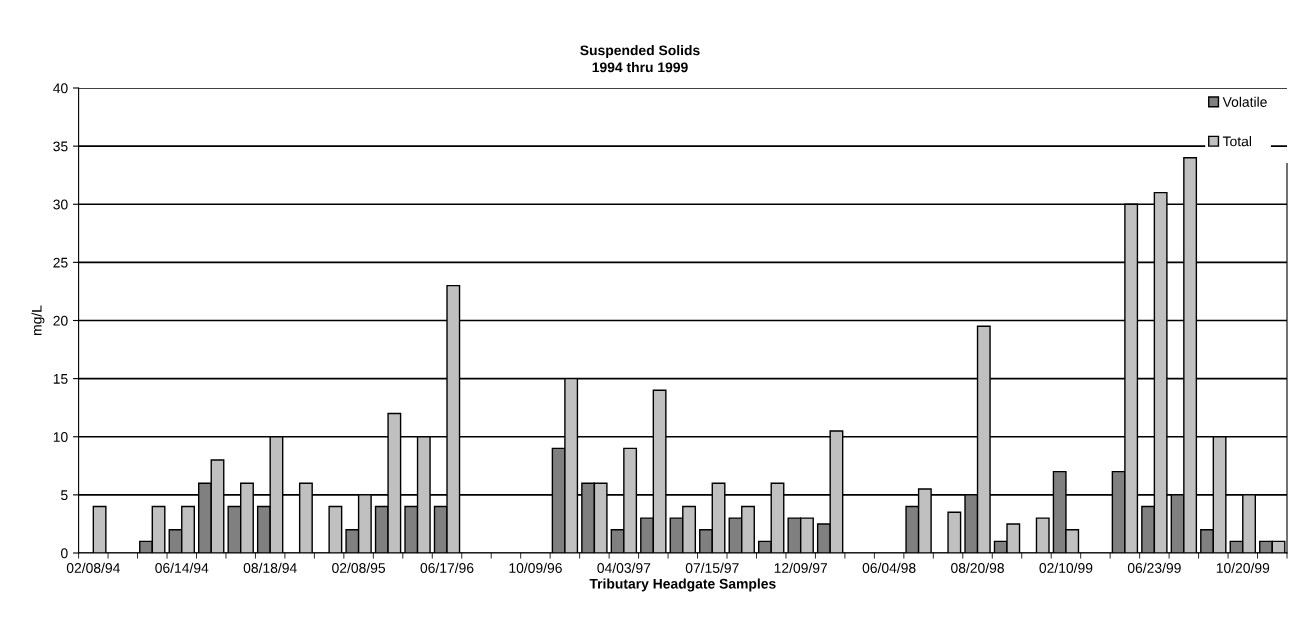 The width and height of the screenshot is (1306, 620). What do you see at coordinates (1154, 567) in the screenshot?
I see `x-tick-label: 06/23/99` at bounding box center [1154, 567].